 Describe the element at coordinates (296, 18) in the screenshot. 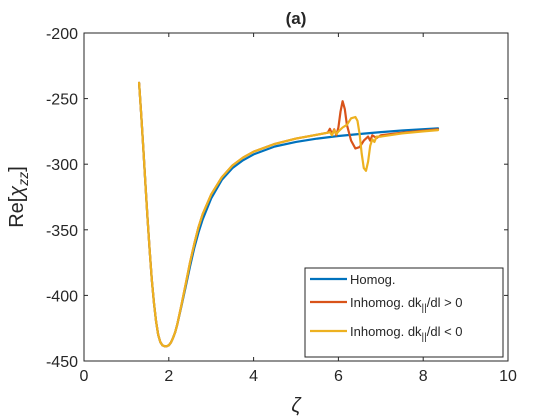

I see `chart-title: (a)` at that location.